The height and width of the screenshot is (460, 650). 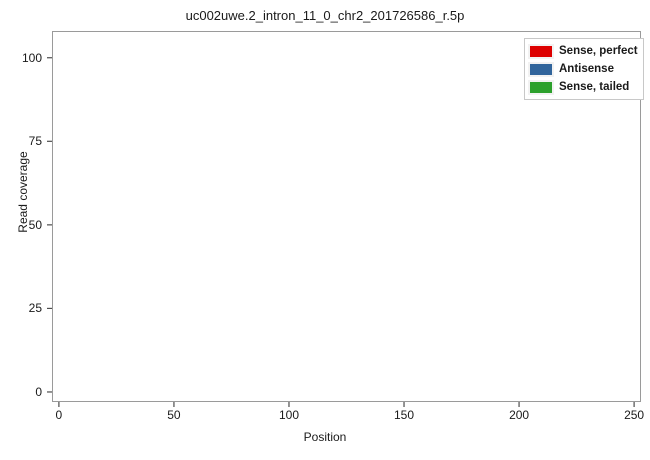 What do you see at coordinates (31, 57) in the screenshot?
I see `y-tick-label: 100` at bounding box center [31, 57].